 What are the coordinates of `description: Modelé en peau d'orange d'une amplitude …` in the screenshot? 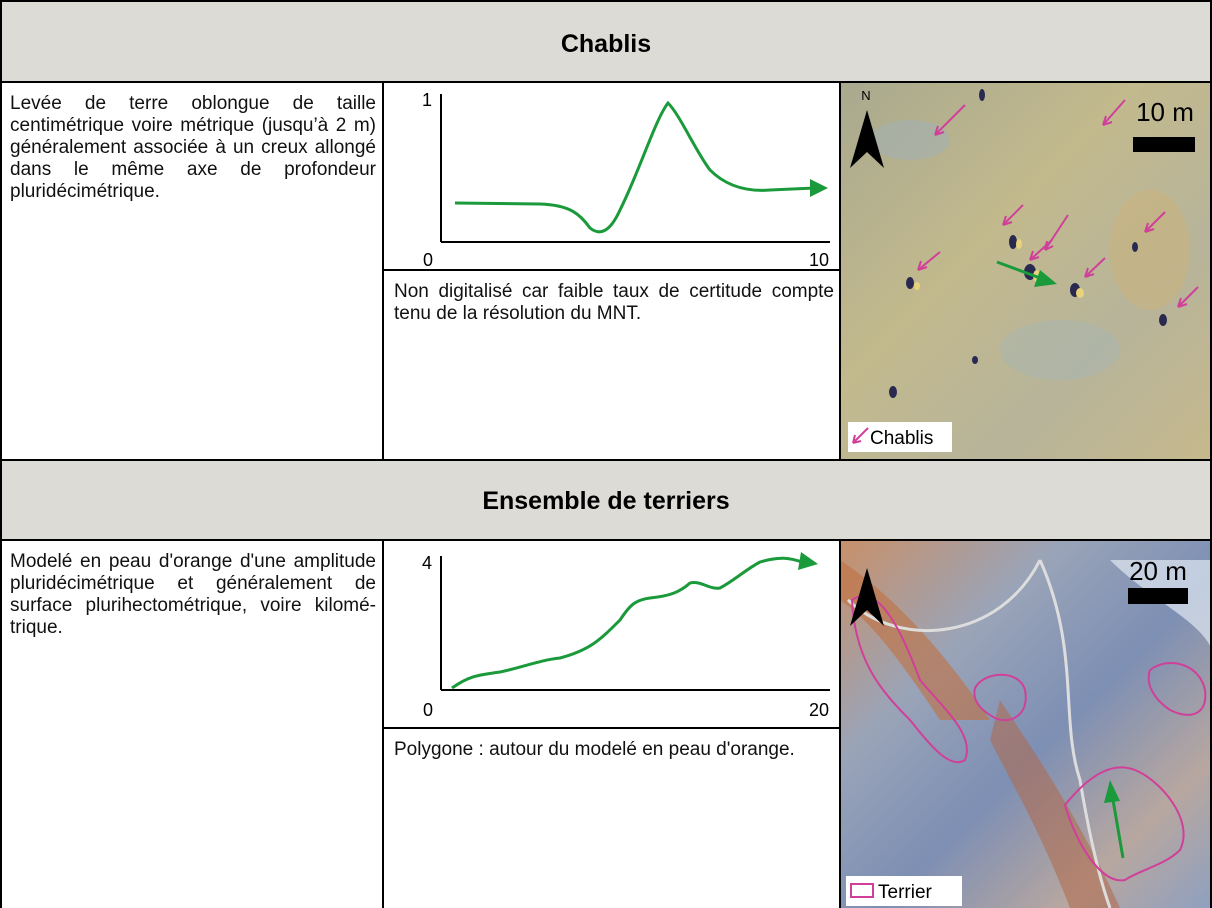 It's located at (193, 594).